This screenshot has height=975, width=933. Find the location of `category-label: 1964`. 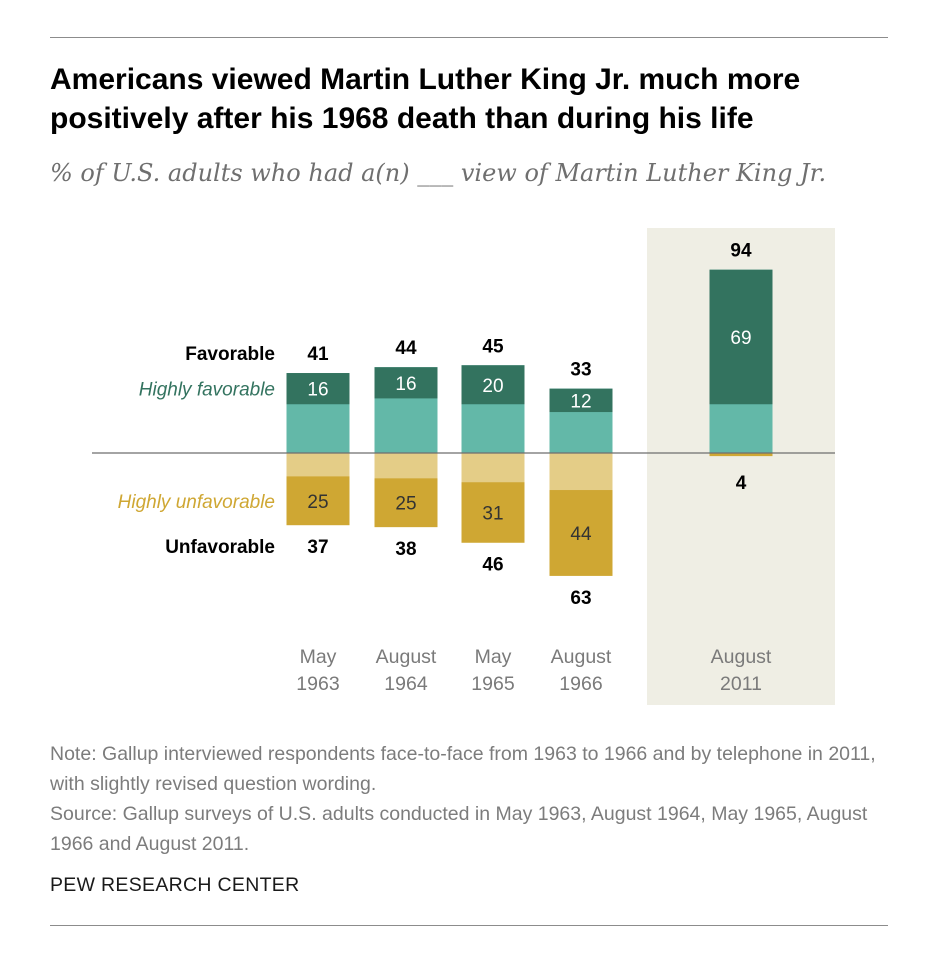

category-label: 1964 is located at coordinates (406, 684).